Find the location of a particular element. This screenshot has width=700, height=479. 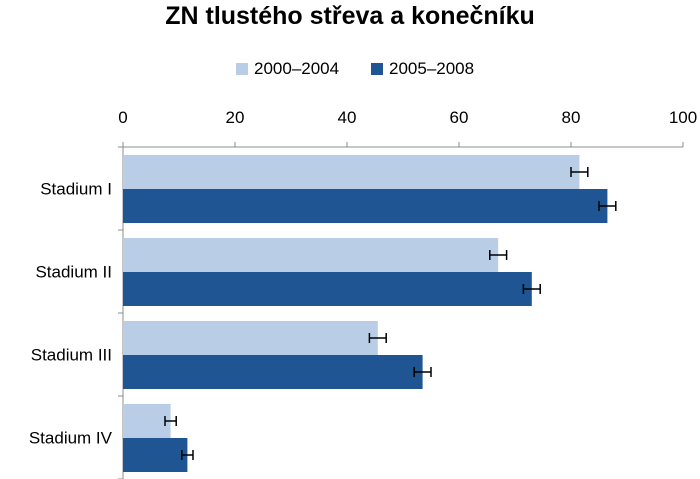

legend-item-series-1: 2000–2004 is located at coordinates (287, 69).